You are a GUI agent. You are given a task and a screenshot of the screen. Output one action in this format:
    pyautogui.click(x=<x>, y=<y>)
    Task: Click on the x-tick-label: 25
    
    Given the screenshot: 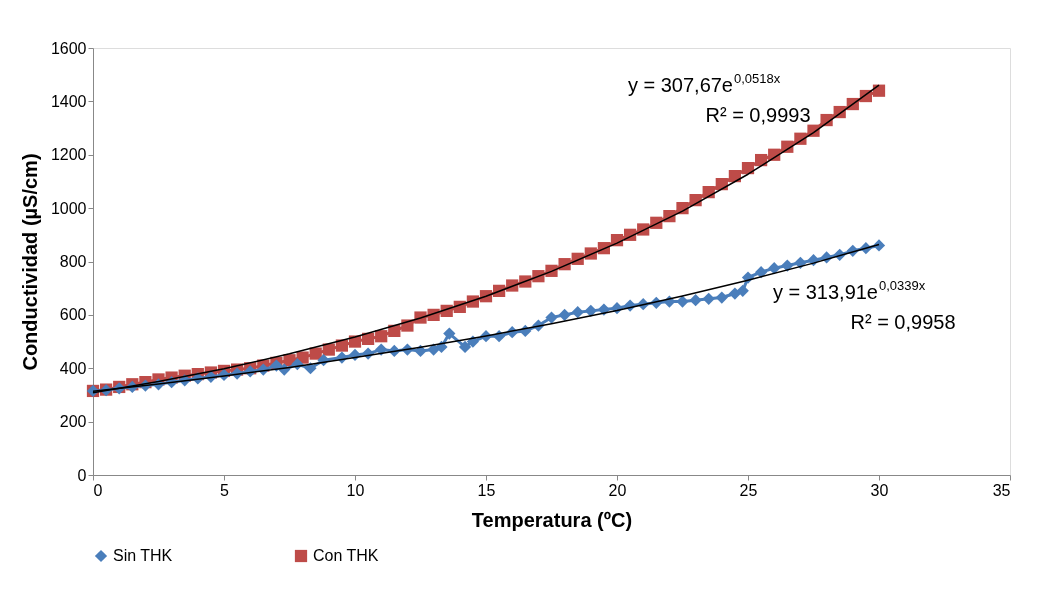 What is the action you would take?
    pyautogui.click(x=748, y=490)
    